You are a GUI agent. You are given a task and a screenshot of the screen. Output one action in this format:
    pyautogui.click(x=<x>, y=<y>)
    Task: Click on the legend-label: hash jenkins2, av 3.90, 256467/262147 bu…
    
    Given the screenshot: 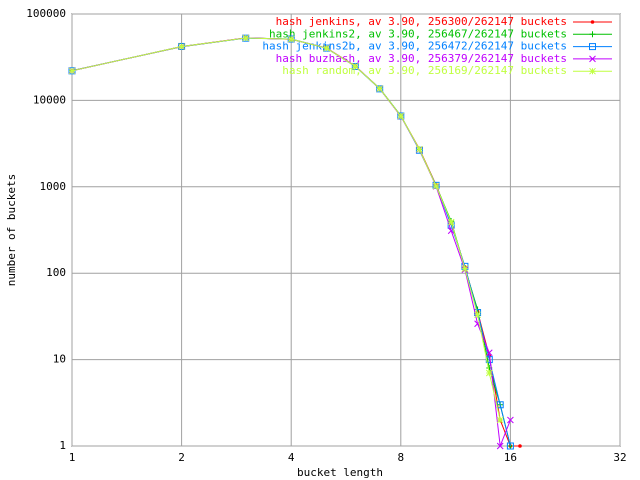 What is the action you would take?
    pyautogui.click(x=418, y=33)
    